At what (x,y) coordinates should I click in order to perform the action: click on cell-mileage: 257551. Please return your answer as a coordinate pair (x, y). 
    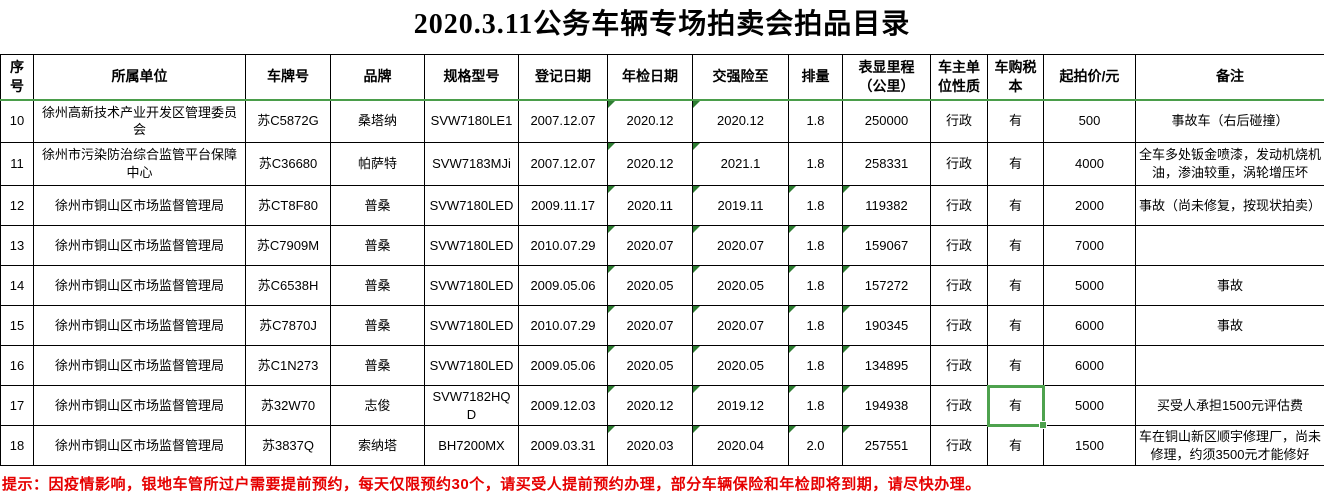
    Looking at the image, I should click on (886, 445).